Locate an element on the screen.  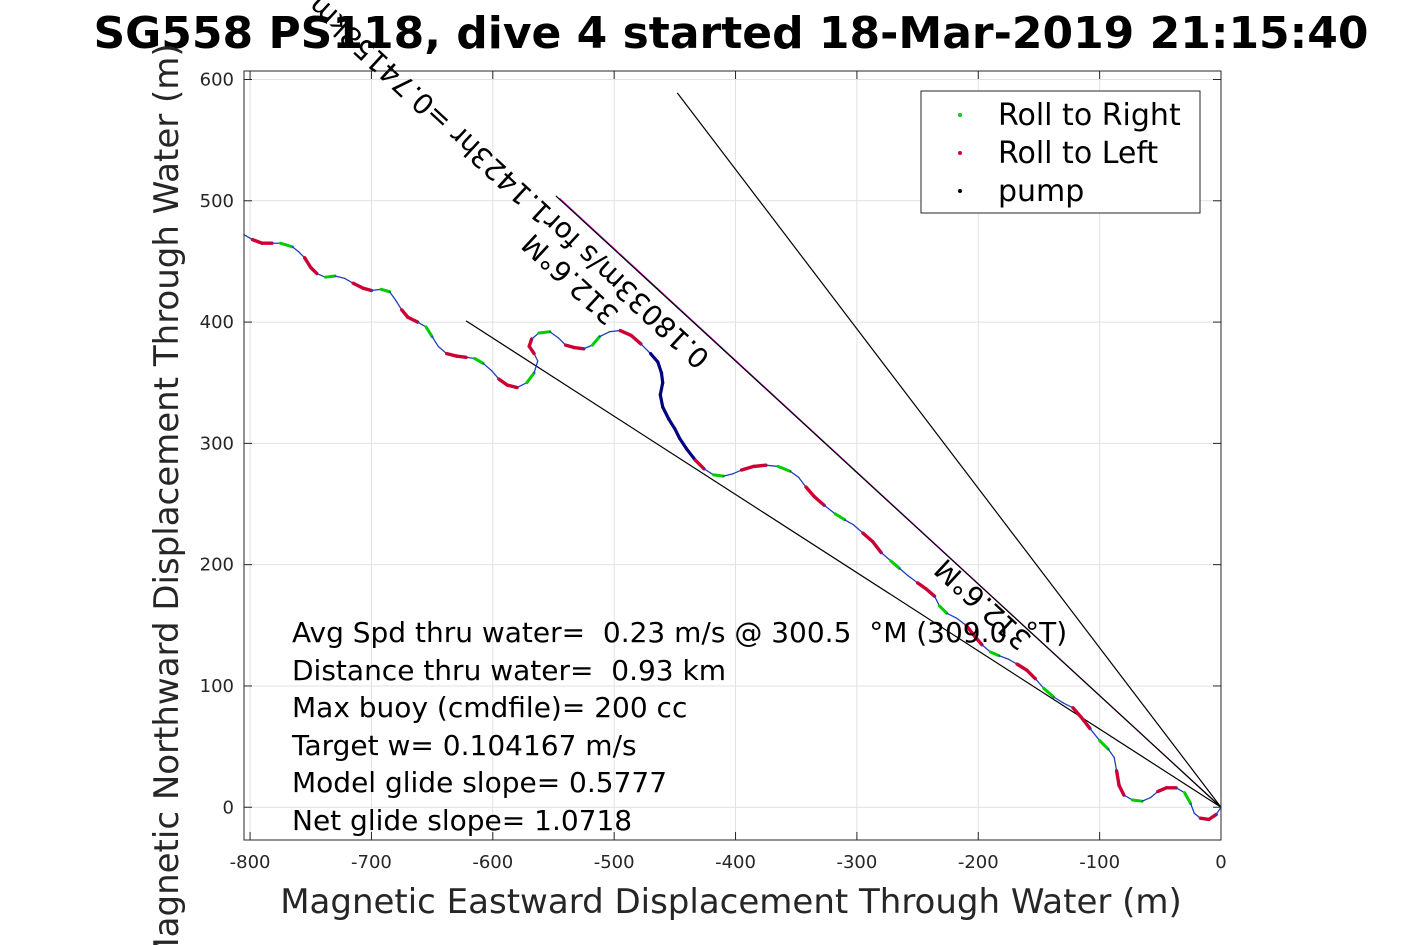
y-tick-label: 100 is located at coordinates (217, 686).